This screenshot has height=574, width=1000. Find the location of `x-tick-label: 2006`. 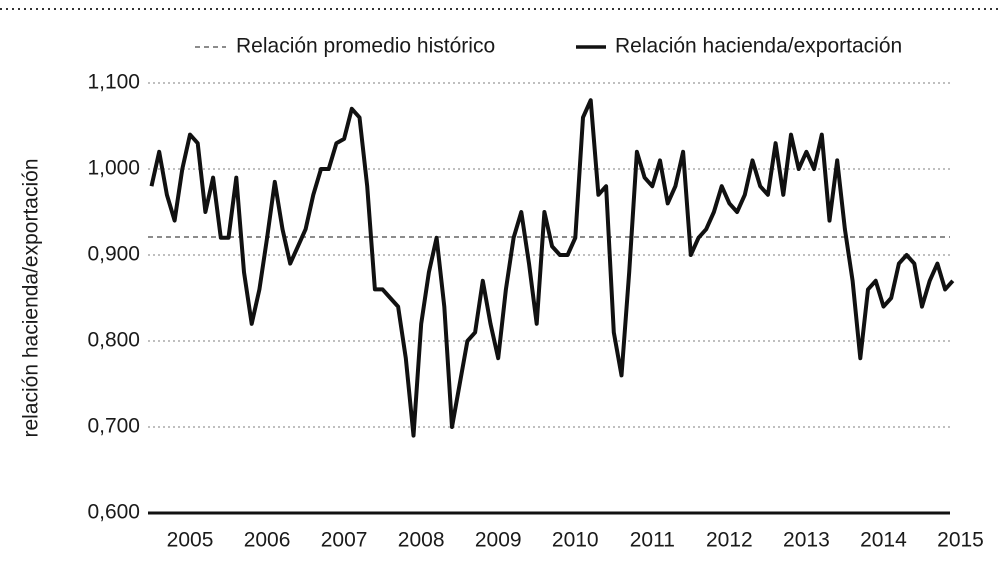

x-tick-label: 2006 is located at coordinates (267, 540).